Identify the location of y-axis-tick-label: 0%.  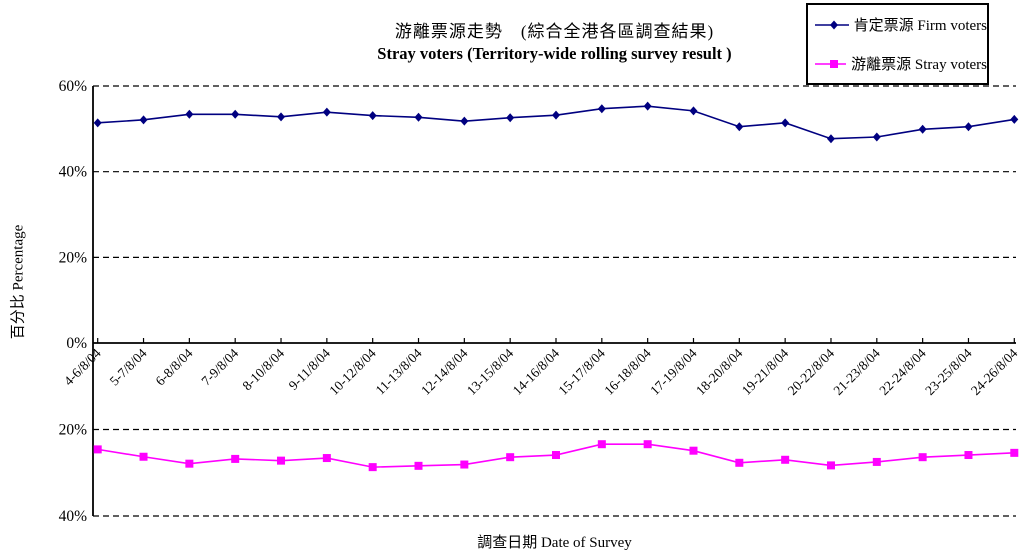
(76, 343).